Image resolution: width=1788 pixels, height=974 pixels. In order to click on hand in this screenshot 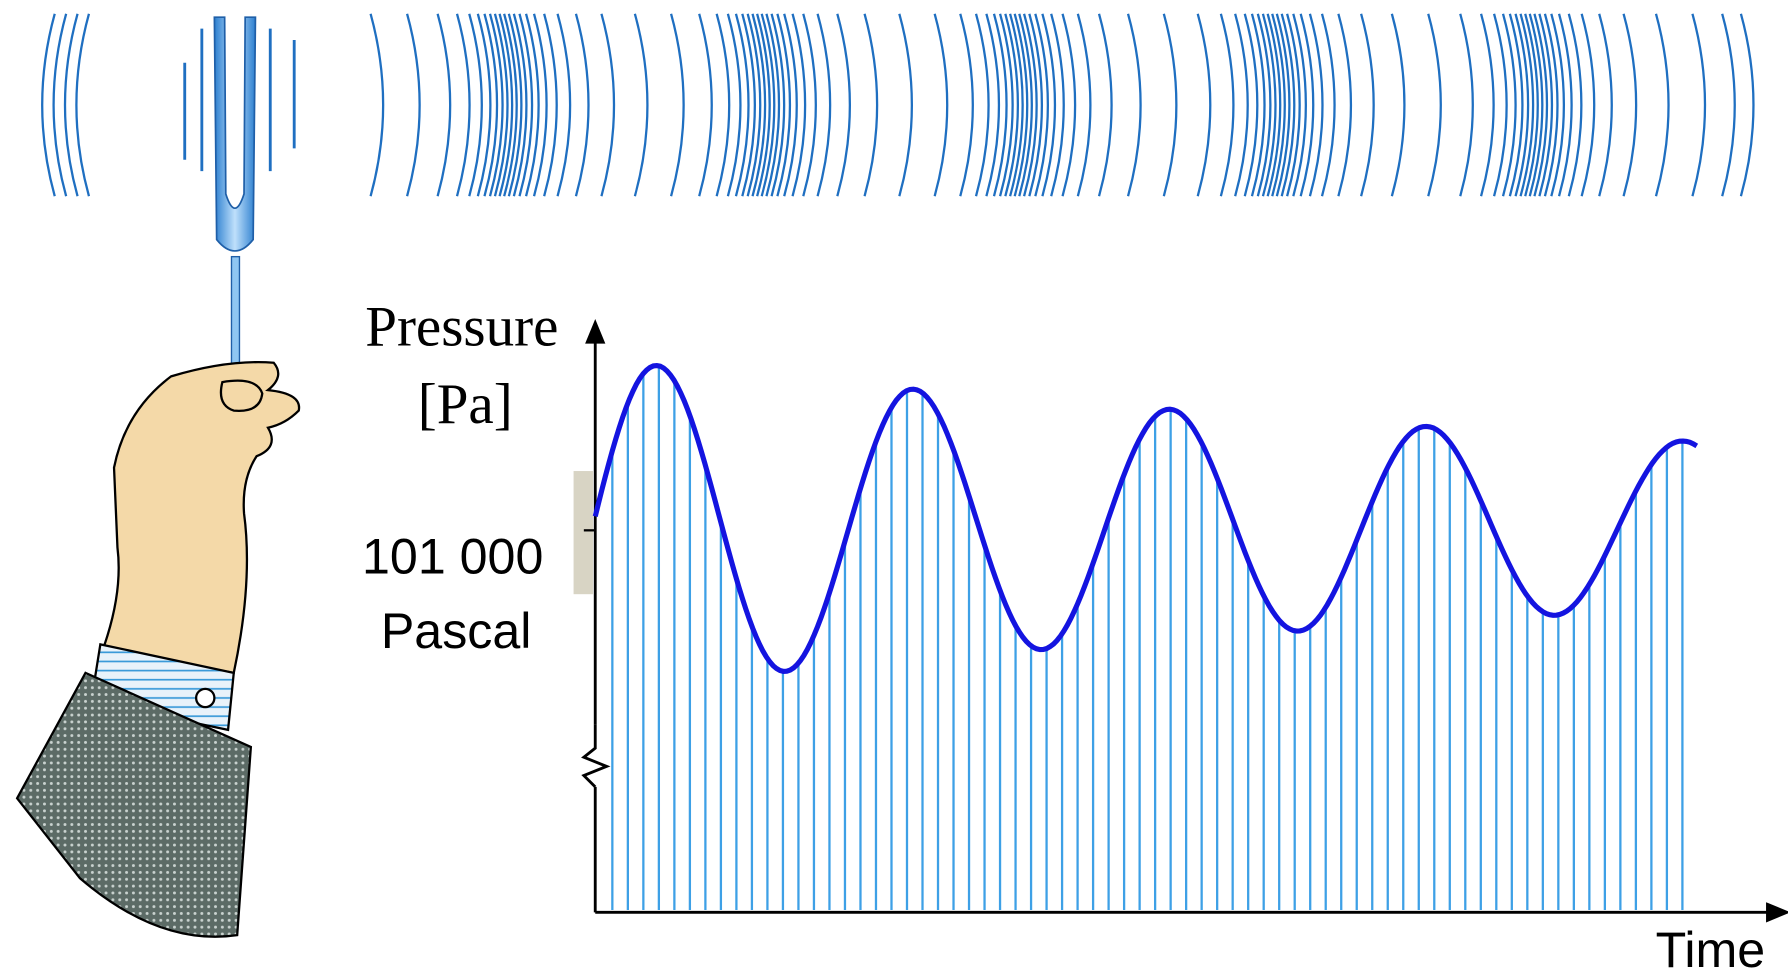, I will do `click(158, 649)`.